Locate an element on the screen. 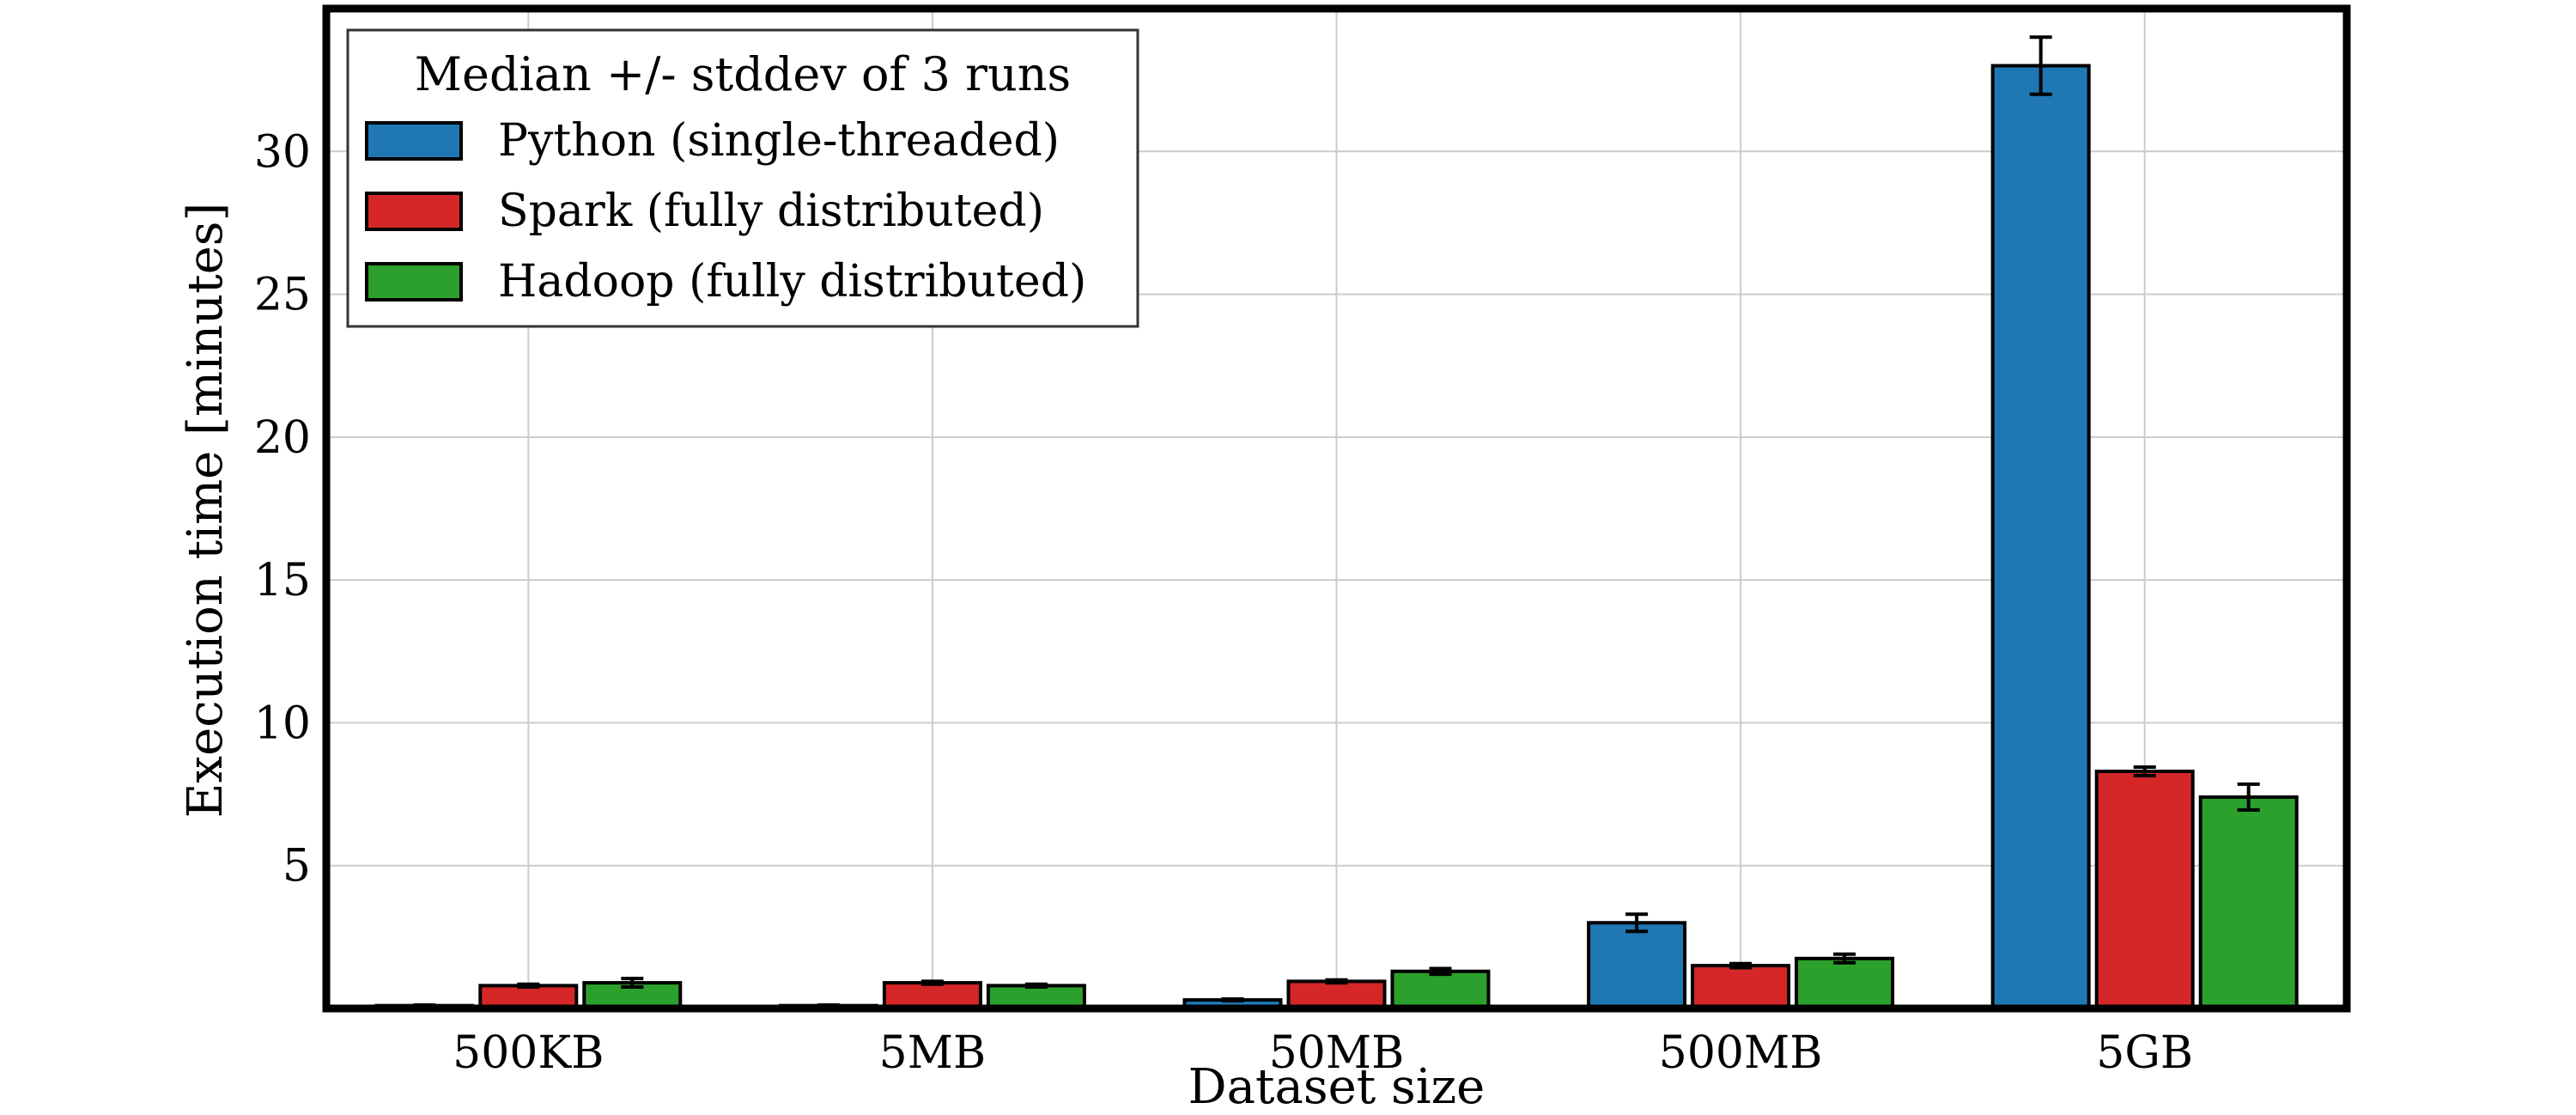  y-tick-label: 15 is located at coordinates (282, 580).